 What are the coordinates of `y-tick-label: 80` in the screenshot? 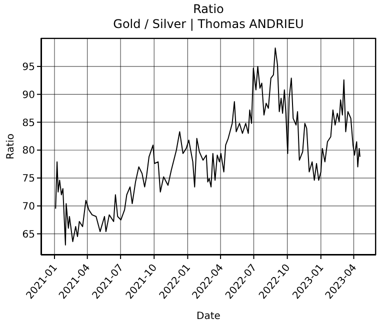 It's located at (28, 151).